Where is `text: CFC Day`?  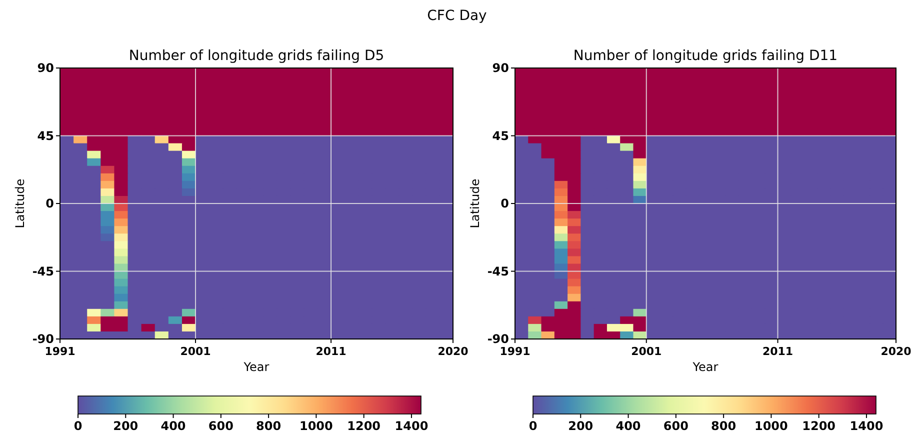
text: CFC Day is located at coordinates (457, 16).